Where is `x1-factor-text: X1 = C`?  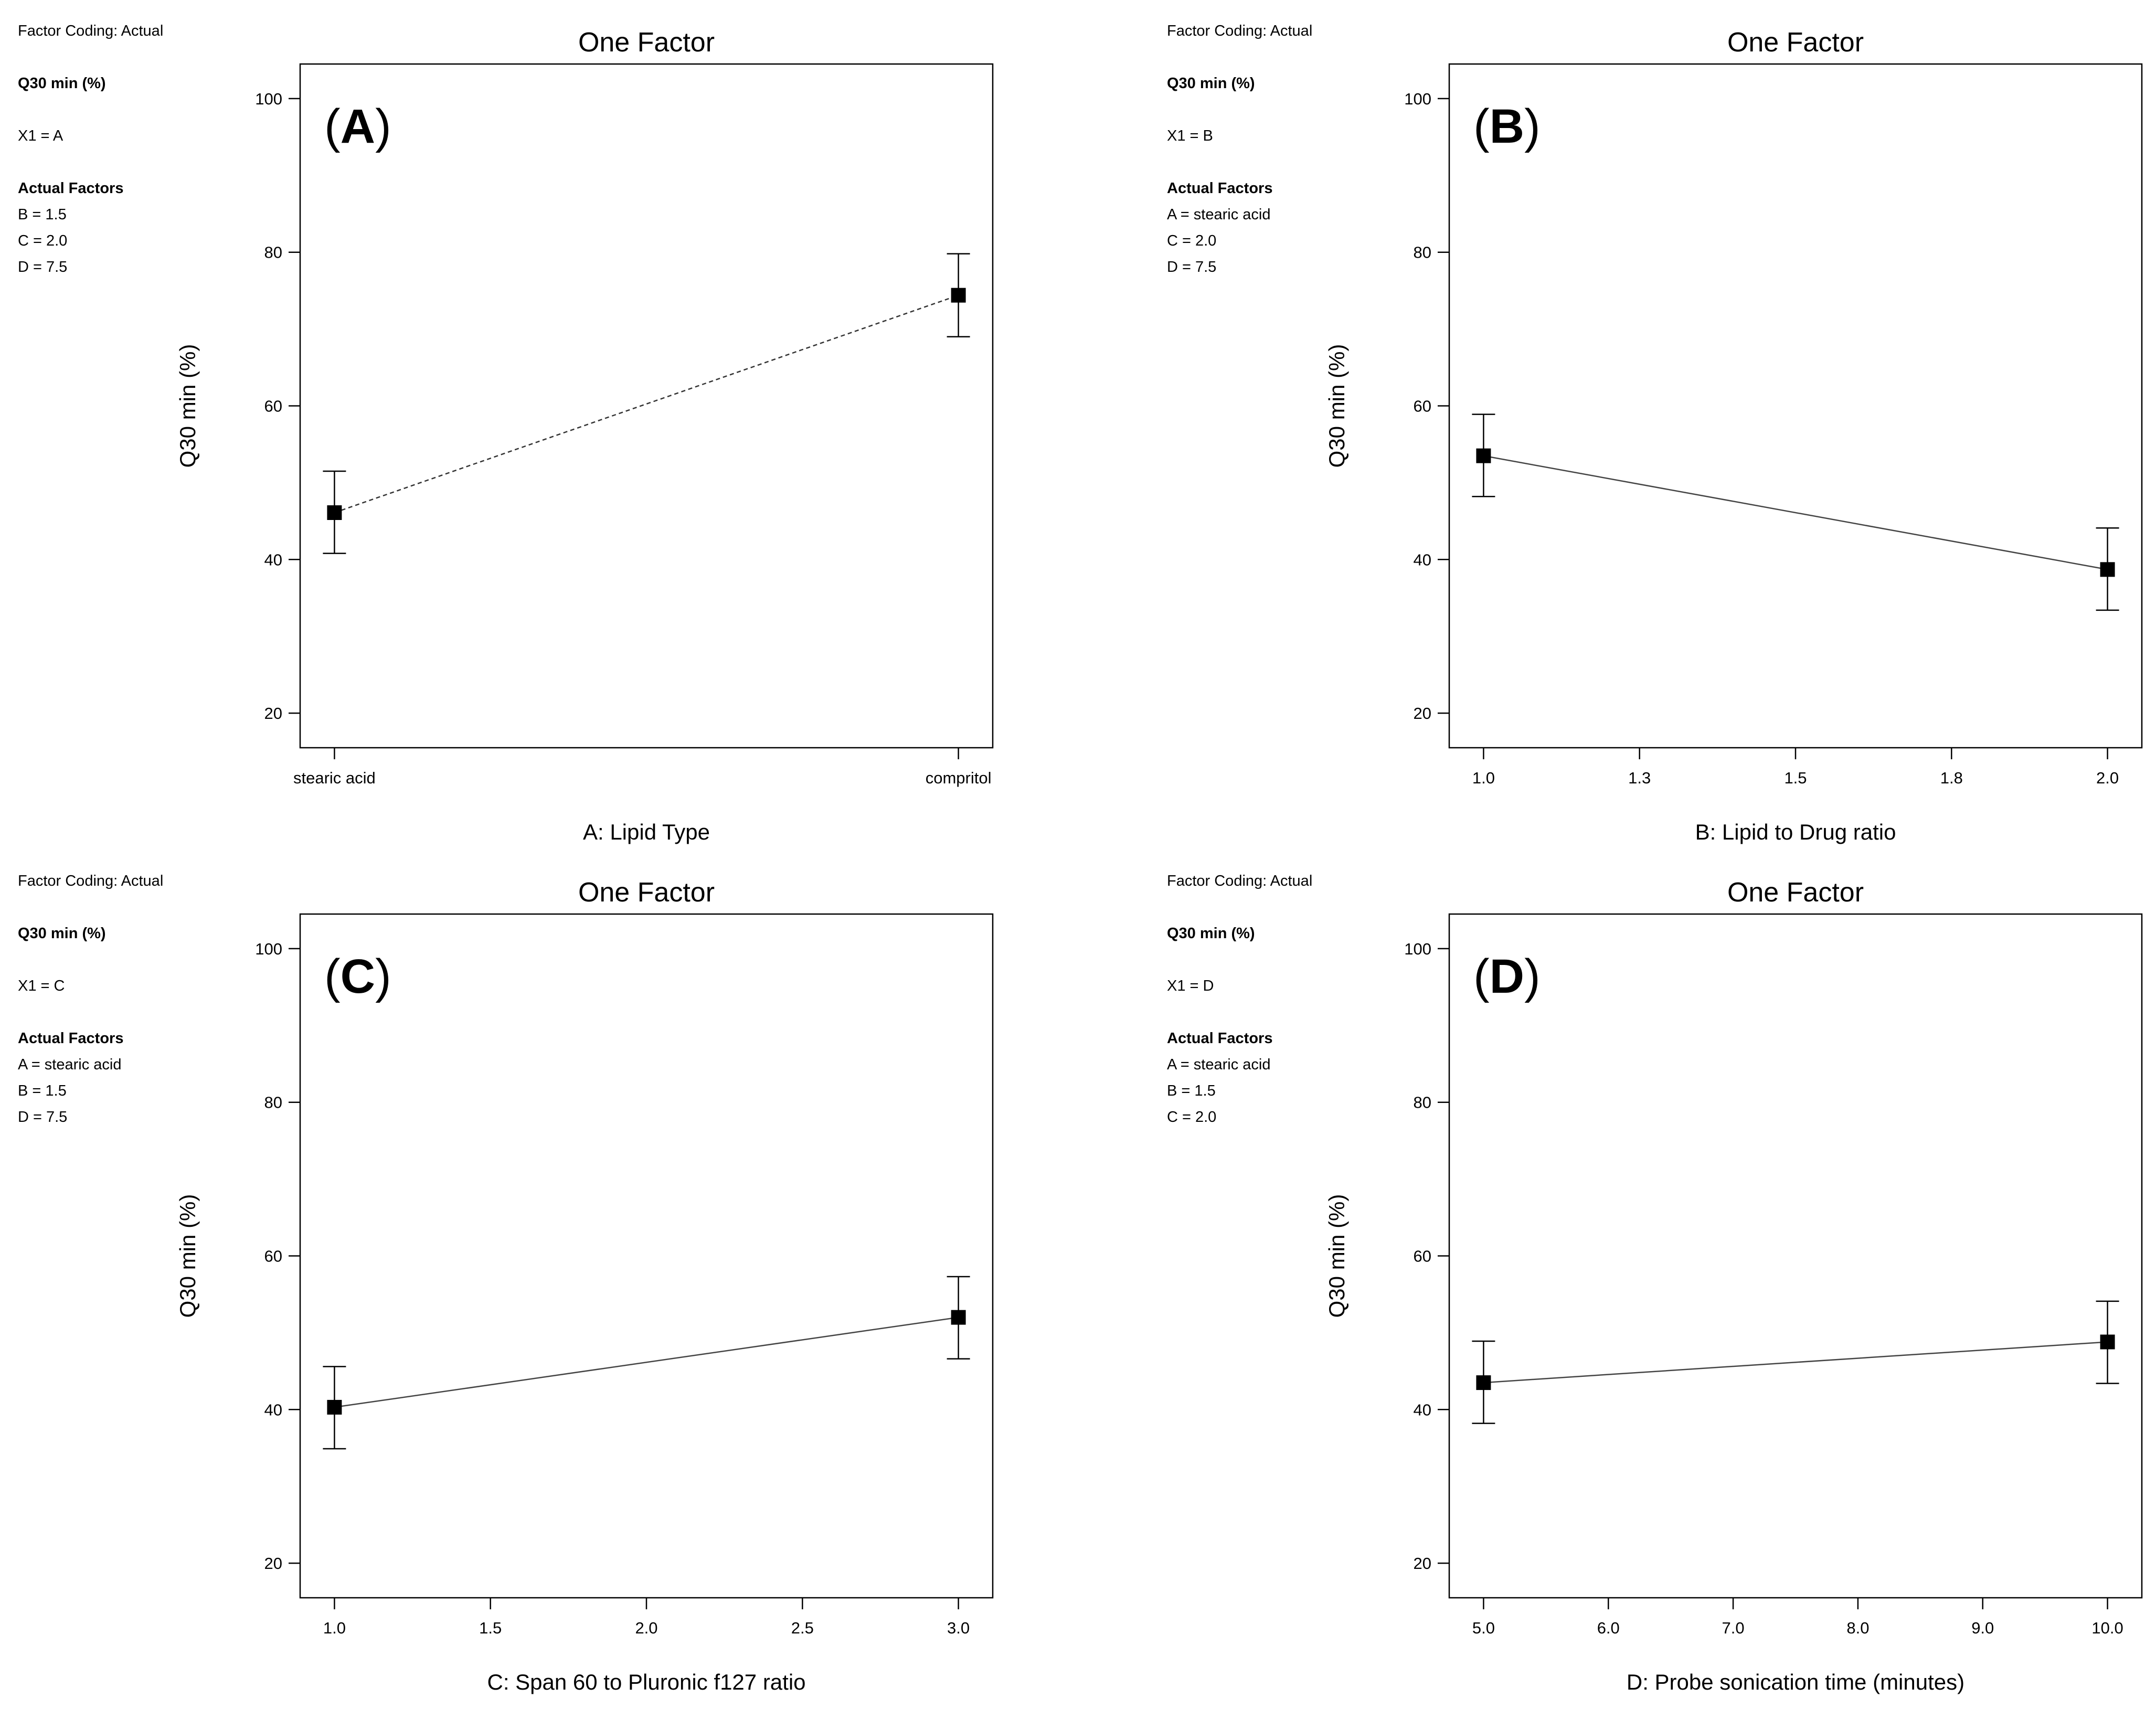
x1-factor-text: X1 = C is located at coordinates (41, 986).